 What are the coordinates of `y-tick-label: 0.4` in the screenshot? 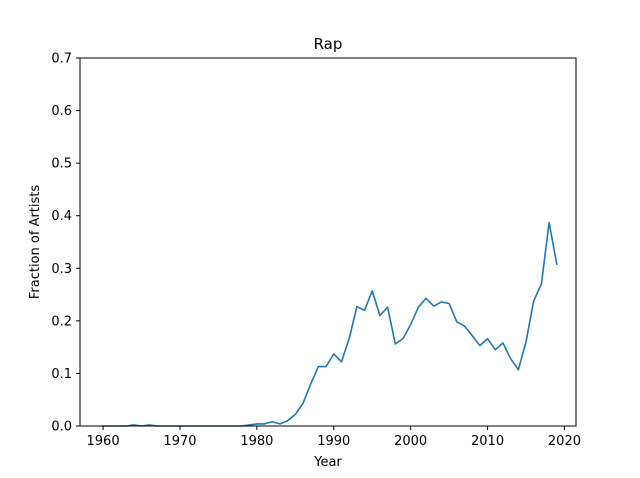 It's located at (61, 216).